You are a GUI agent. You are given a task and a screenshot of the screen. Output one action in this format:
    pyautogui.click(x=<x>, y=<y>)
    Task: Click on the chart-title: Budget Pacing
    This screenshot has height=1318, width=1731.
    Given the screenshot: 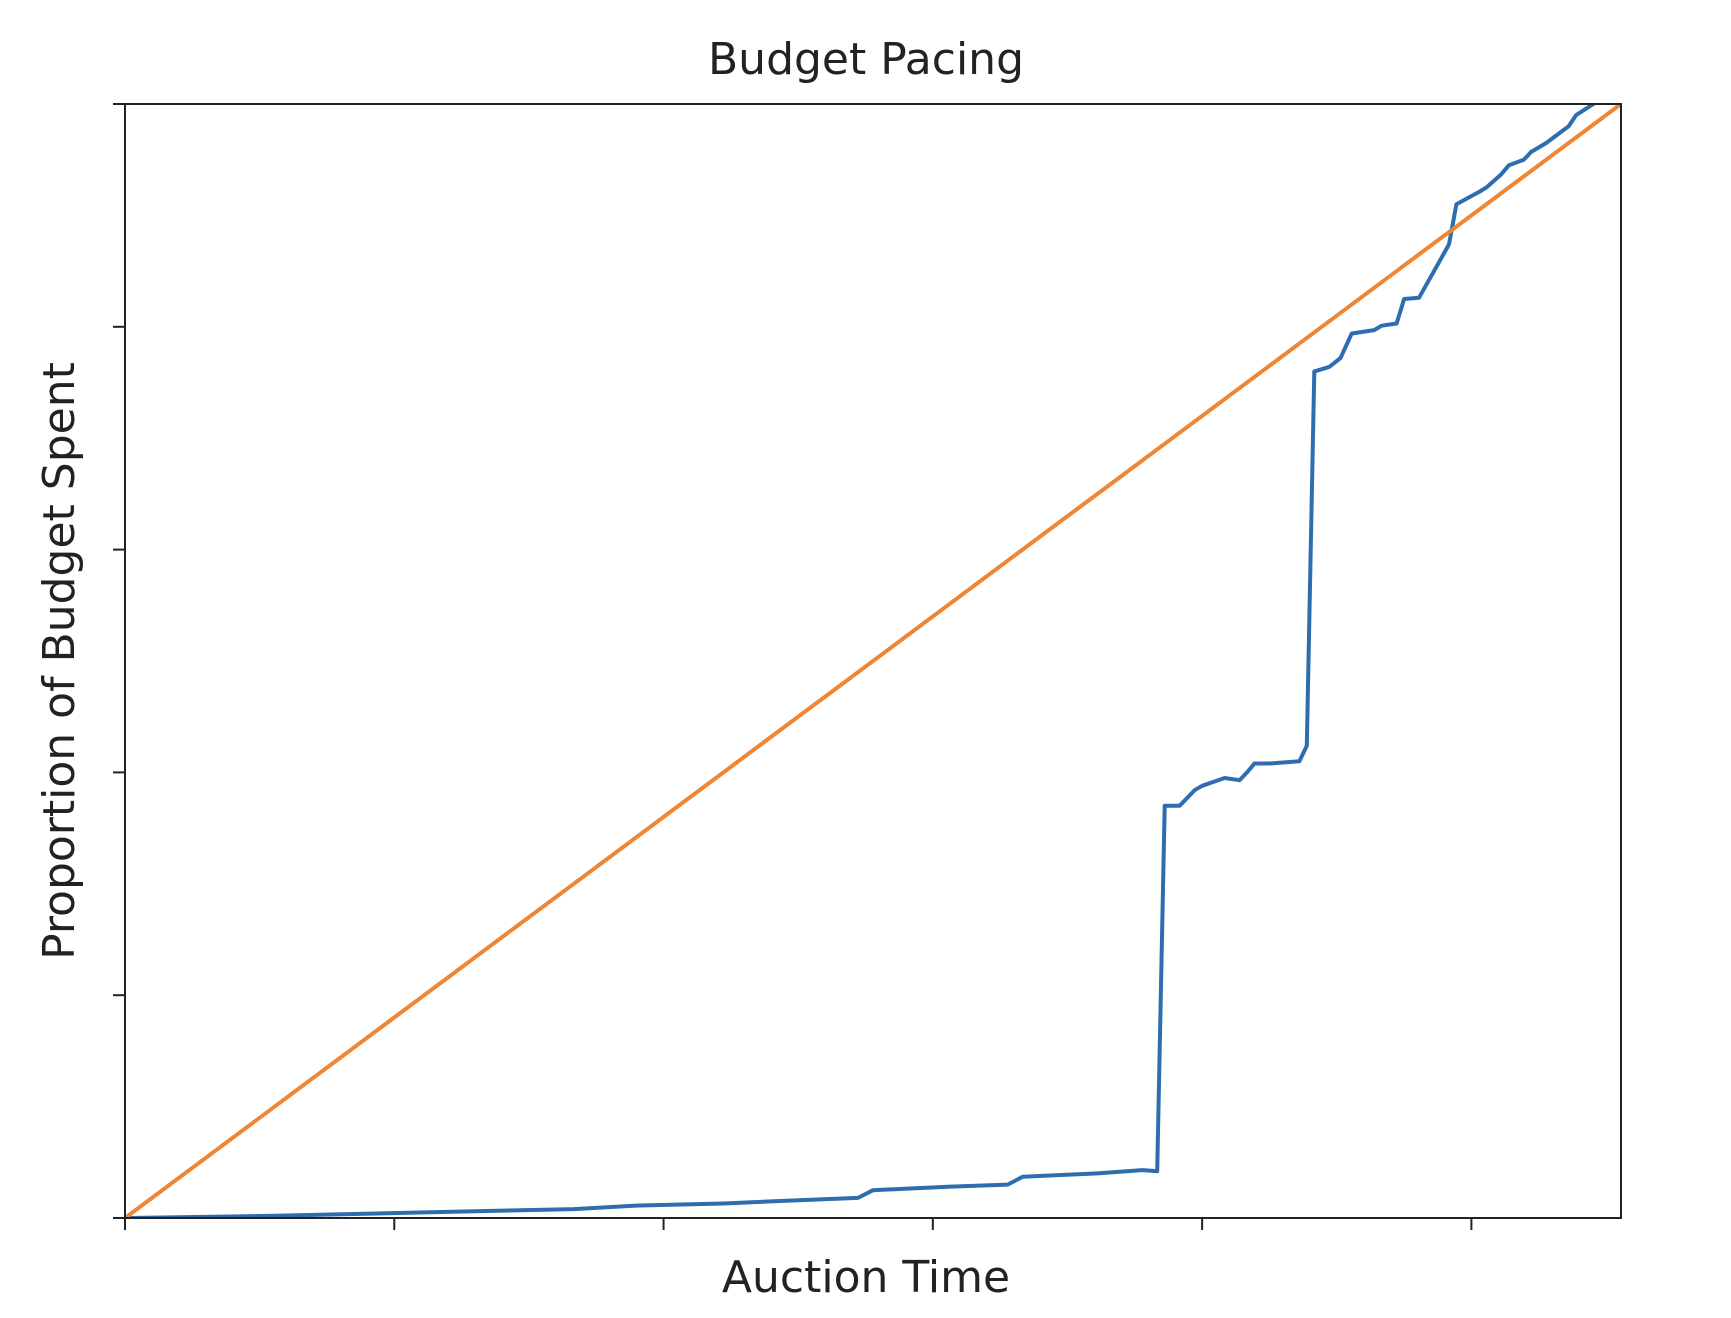 What is the action you would take?
    pyautogui.click(x=866, y=59)
    